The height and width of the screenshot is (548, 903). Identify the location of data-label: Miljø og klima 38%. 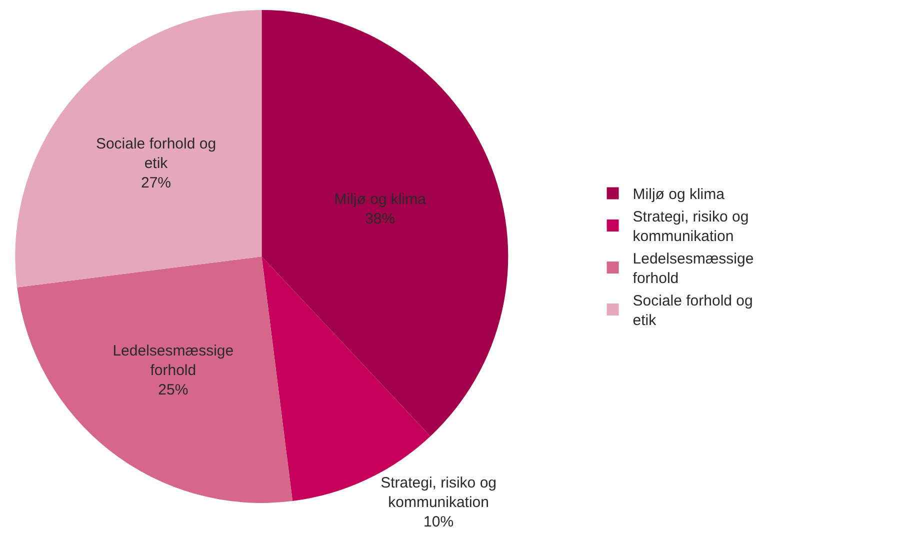
(380, 209).